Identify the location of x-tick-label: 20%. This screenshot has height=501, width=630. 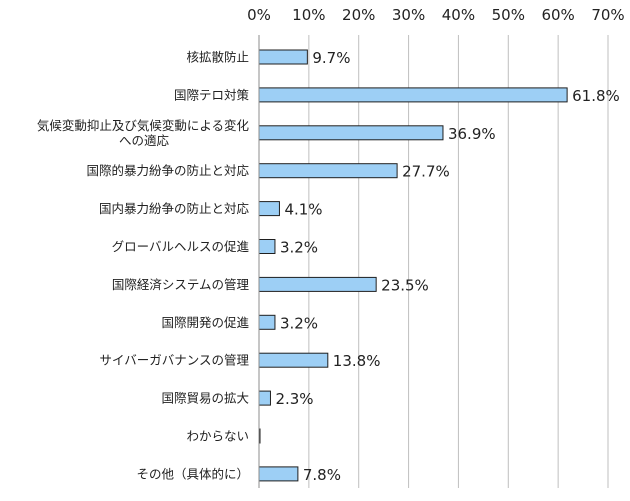
(358, 15).